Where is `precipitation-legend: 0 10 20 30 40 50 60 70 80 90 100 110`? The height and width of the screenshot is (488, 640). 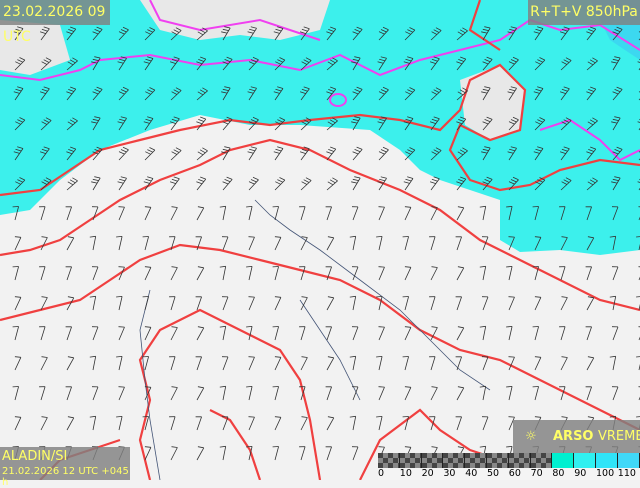 precipitation-legend: 0 10 20 30 40 50 60 70 80 90 100 110 is located at coordinates (509, 466).